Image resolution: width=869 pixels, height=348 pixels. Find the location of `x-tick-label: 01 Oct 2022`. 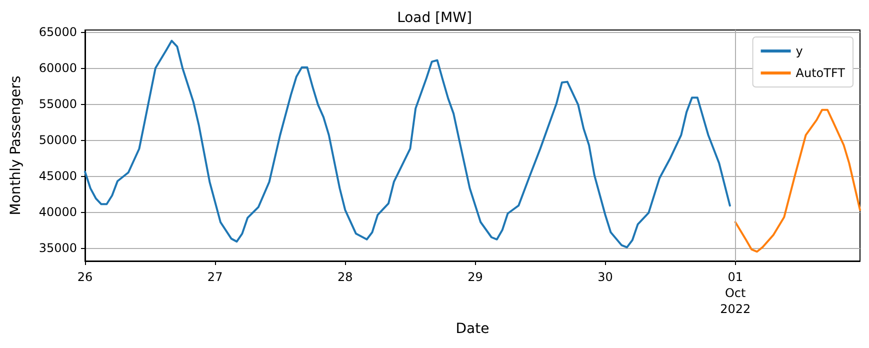

x-tick-label: 01 Oct 2022 is located at coordinates (735, 293).